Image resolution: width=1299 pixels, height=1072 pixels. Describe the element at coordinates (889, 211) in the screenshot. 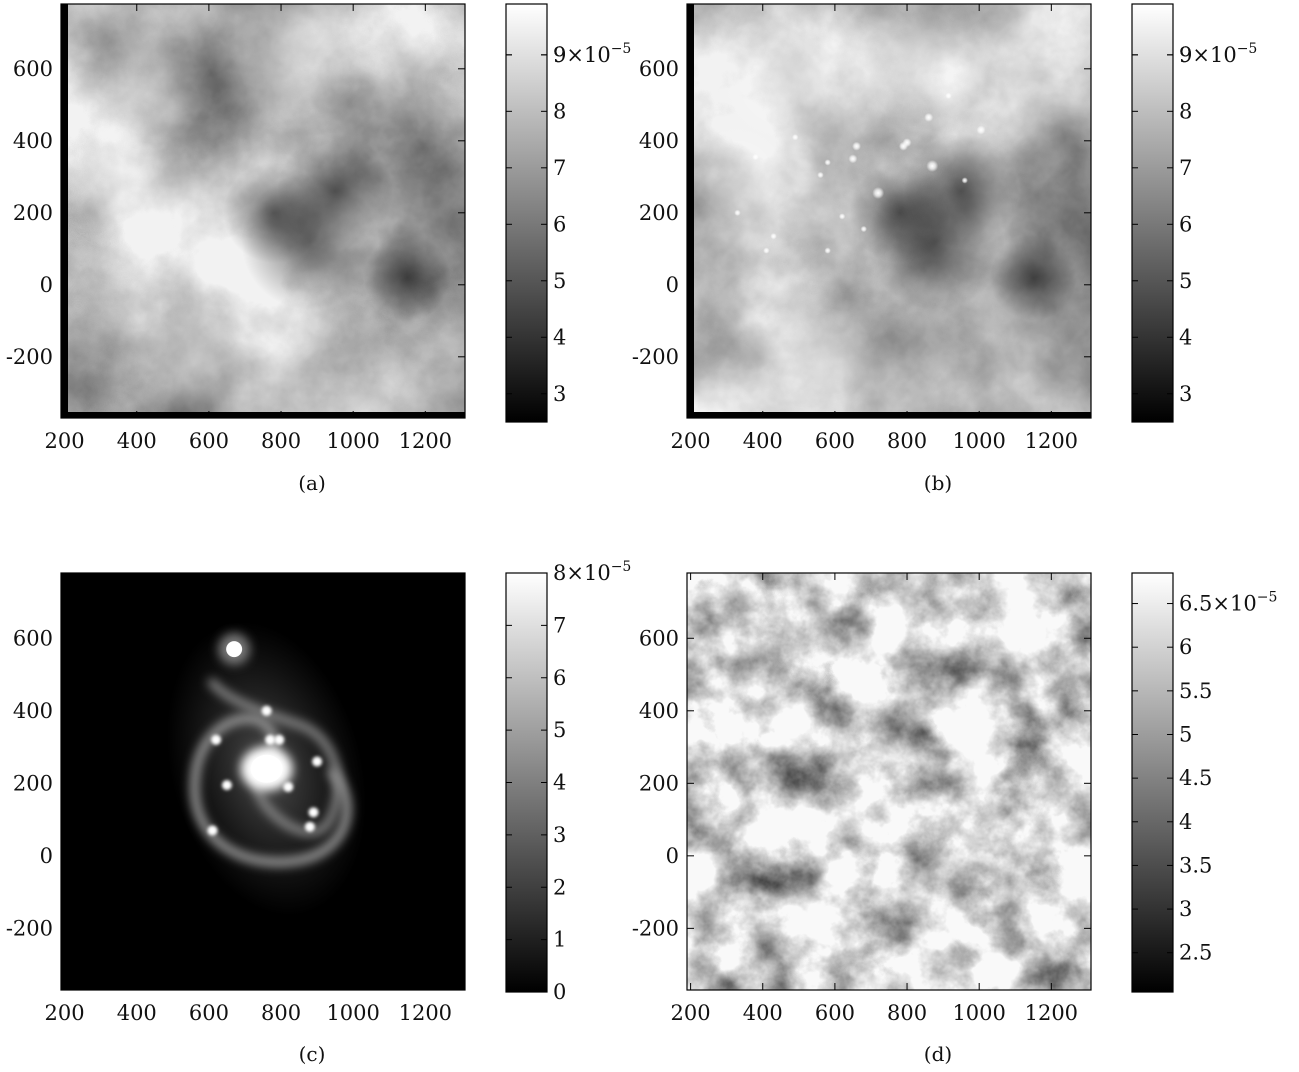

I see `heatmap-image` at that location.